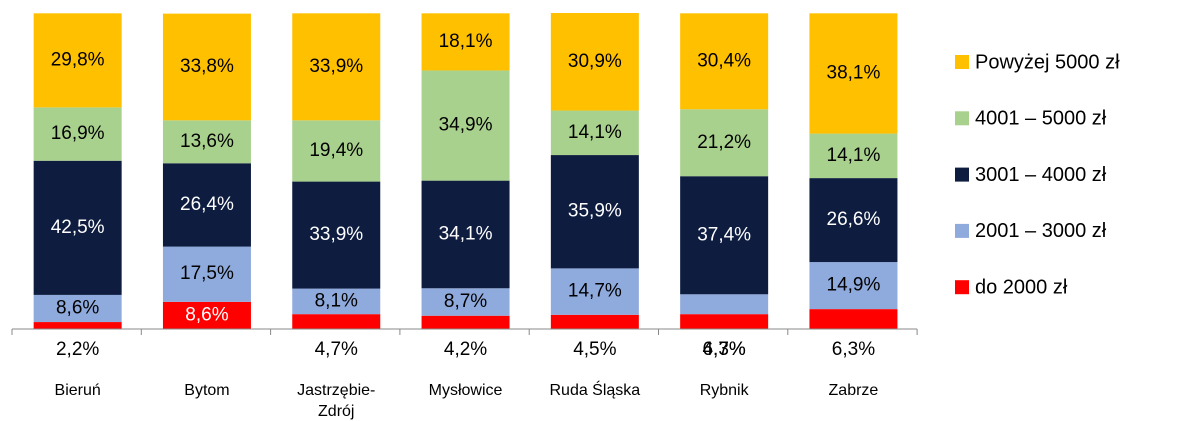 The image size is (1197, 421). I want to click on value-label: 16,9%, so click(78, 133).